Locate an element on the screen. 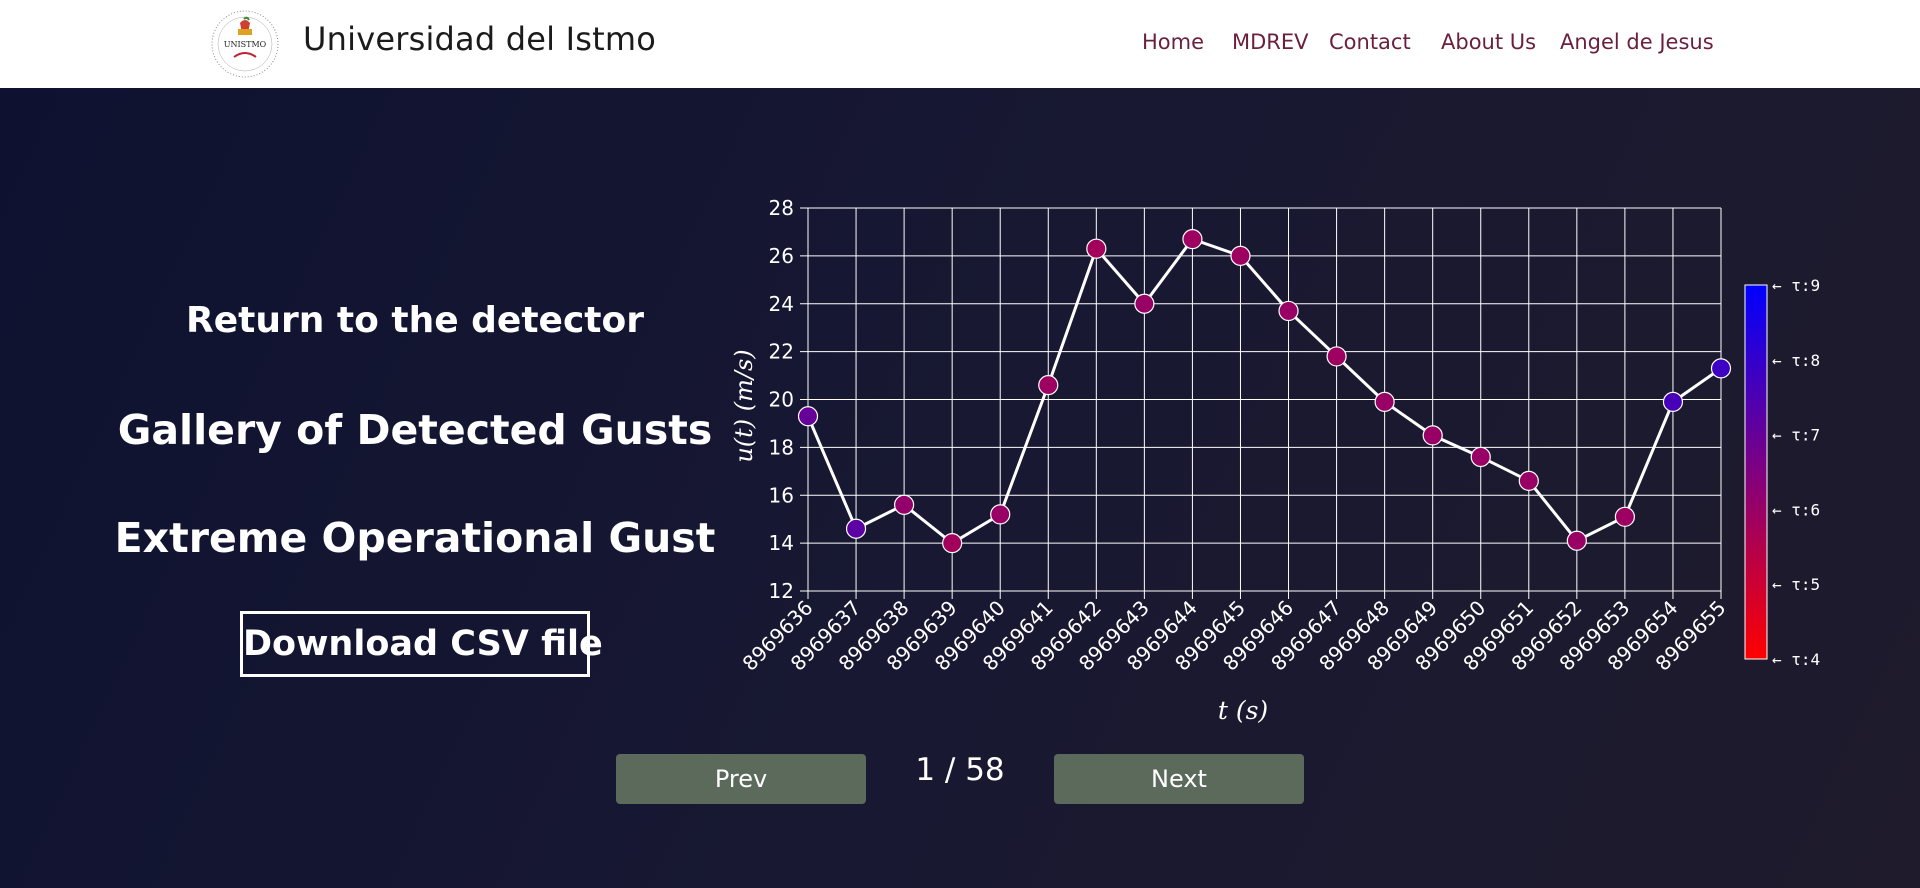 Image resolution: width=1920 pixels, height=888 pixels. prev-button: Prev is located at coordinates (741, 779).